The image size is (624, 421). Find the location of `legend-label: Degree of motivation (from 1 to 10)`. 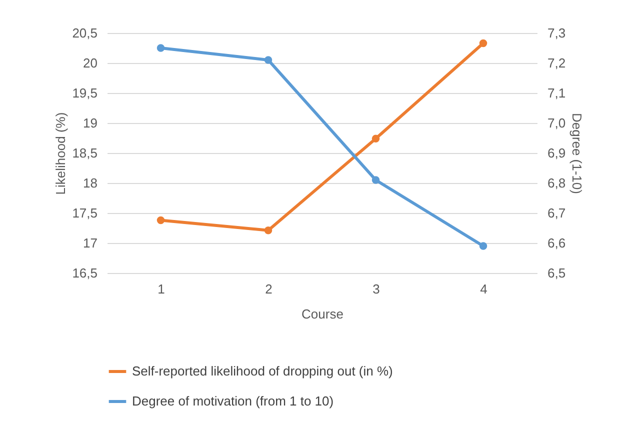

legend-label: Degree of motivation (from 1 to 10) is located at coordinates (233, 401).